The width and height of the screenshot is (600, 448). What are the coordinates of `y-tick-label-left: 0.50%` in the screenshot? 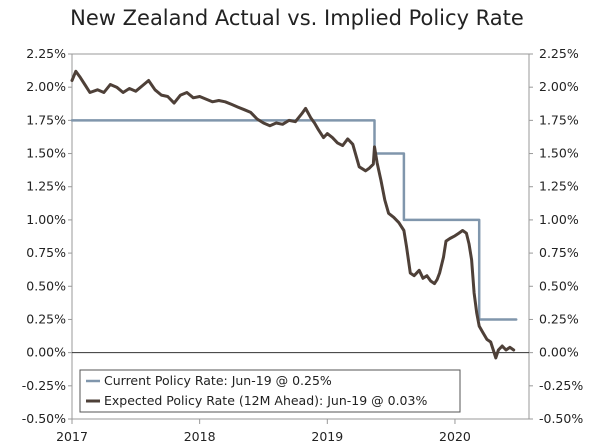 It's located at (46, 285).